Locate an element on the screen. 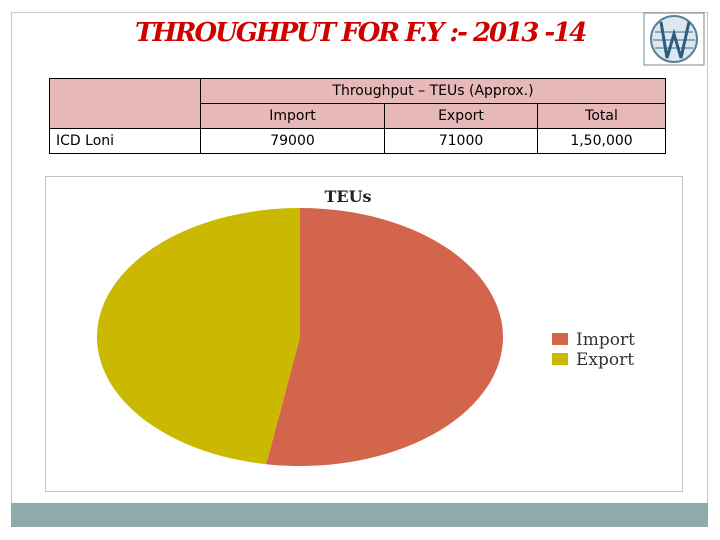 This screenshot has width=720, height=540. slide-title: THROUGHPUT FOR F.Y :- 2013 -14 is located at coordinates (361, 33).